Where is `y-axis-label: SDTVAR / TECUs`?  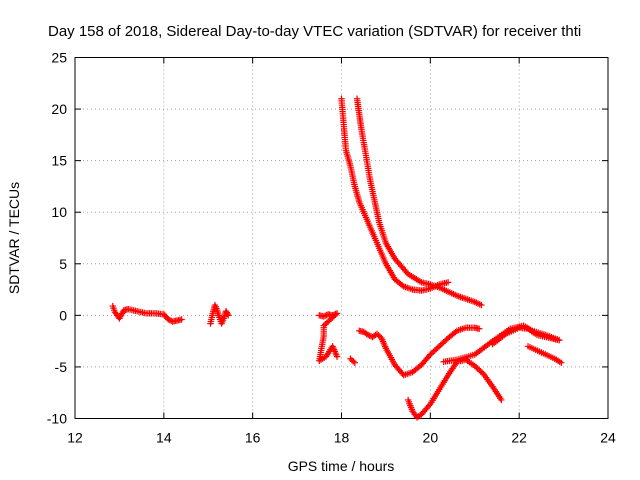 y-axis-label: SDTVAR / TECUs is located at coordinates (14, 238).